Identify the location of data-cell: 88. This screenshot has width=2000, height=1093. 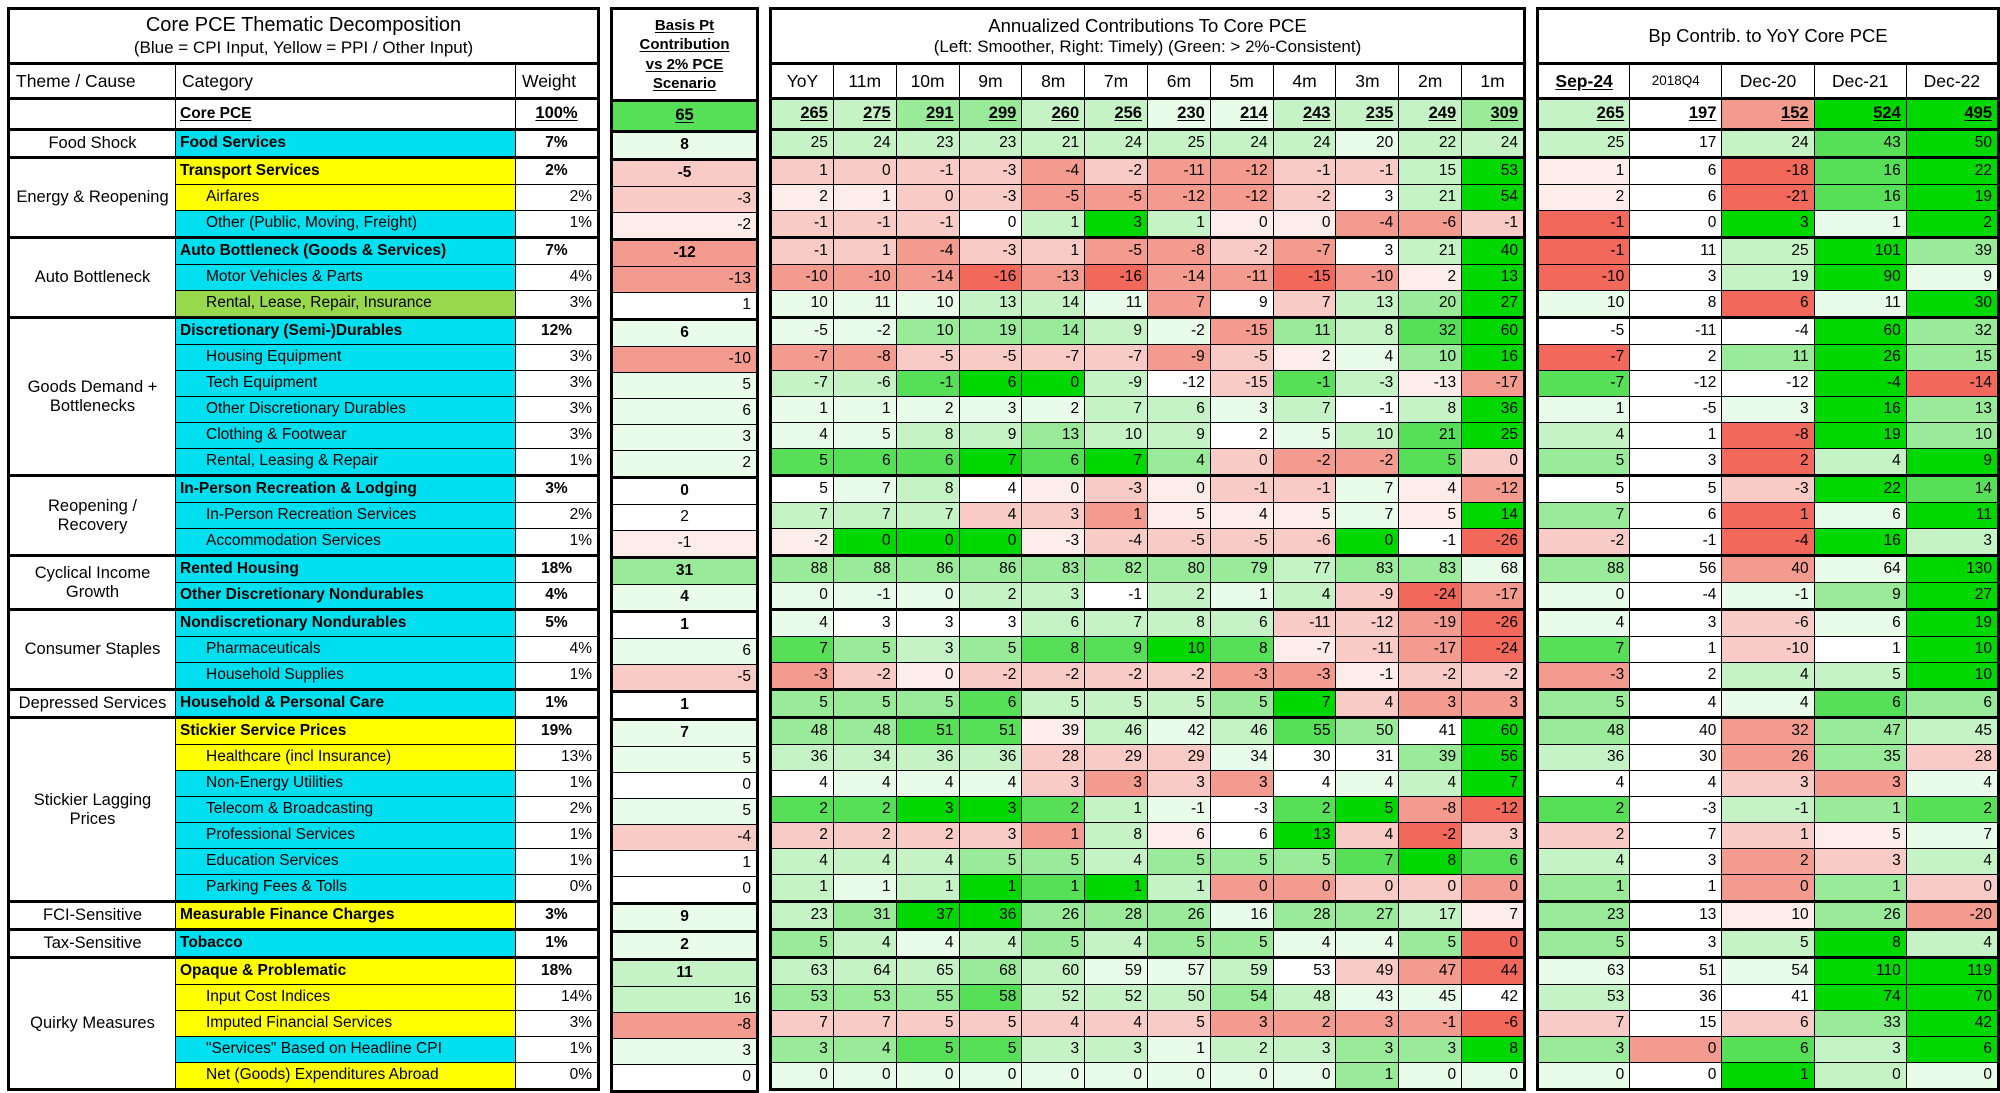
(864, 568).